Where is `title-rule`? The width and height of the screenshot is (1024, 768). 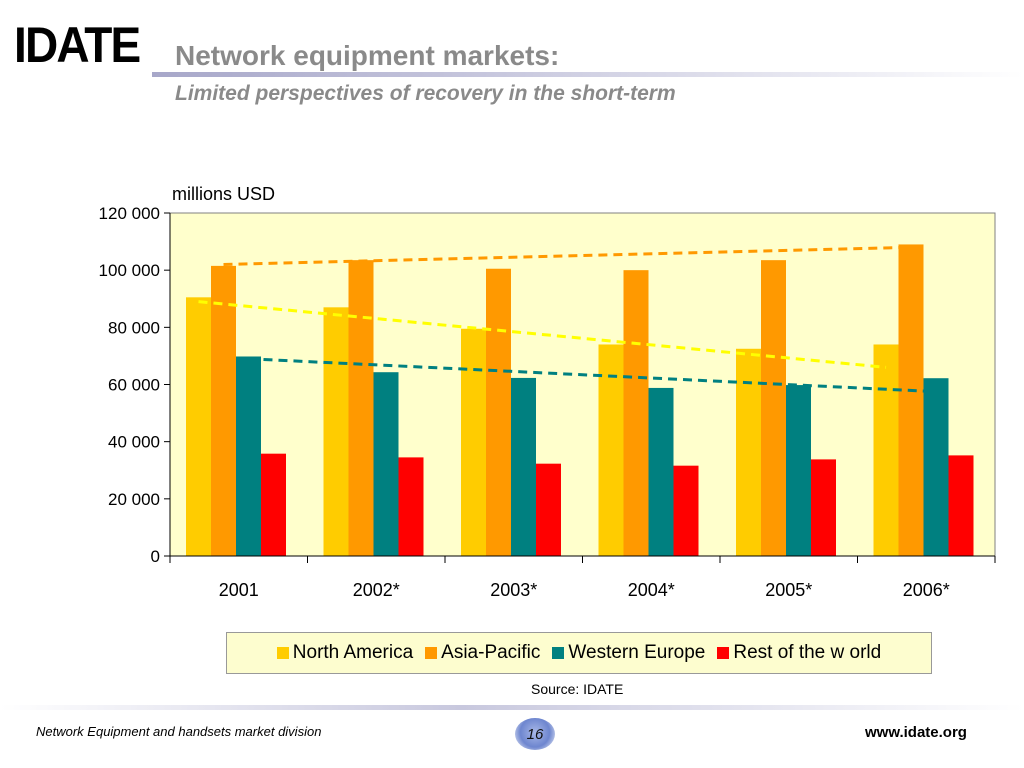 title-rule is located at coordinates (588, 74).